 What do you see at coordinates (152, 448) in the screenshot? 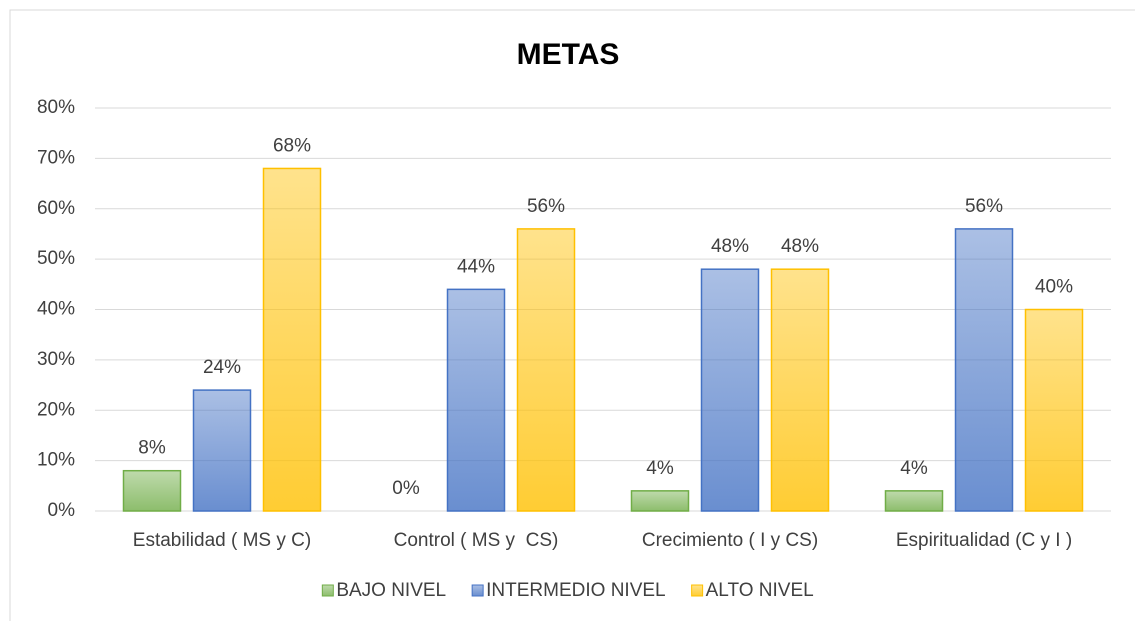
I see `data-label: 8%` at bounding box center [152, 448].